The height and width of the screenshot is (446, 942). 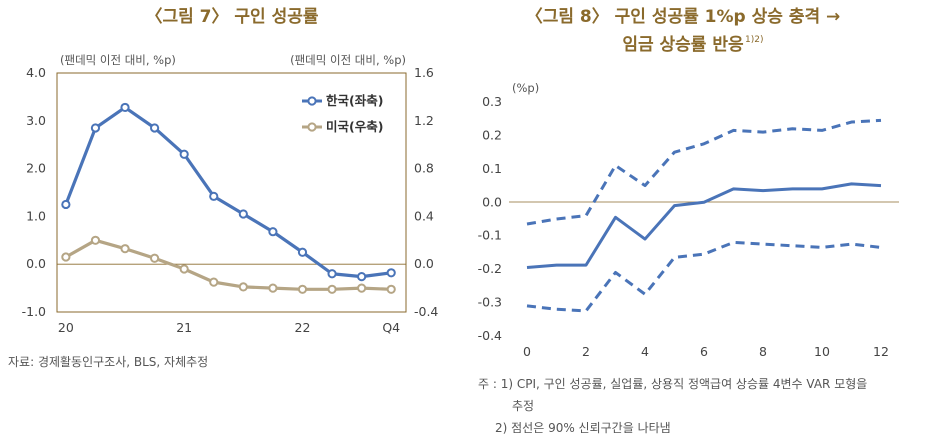 I want to click on figure8-unit: (%p), so click(x=525, y=88).